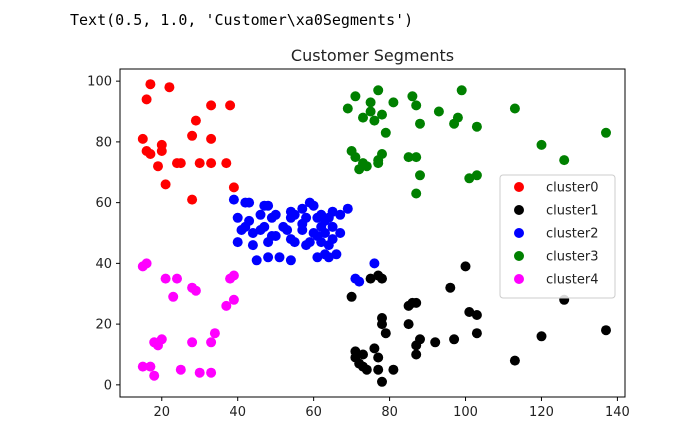  I want to click on x-tick-label: 60, so click(313, 412).